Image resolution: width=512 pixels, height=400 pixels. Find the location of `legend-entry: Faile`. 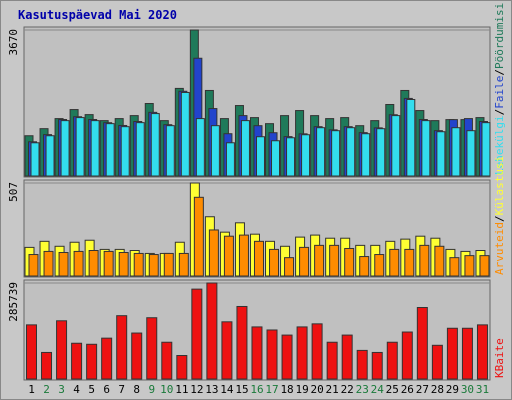

legend-entry: Faile is located at coordinates (499, 92).